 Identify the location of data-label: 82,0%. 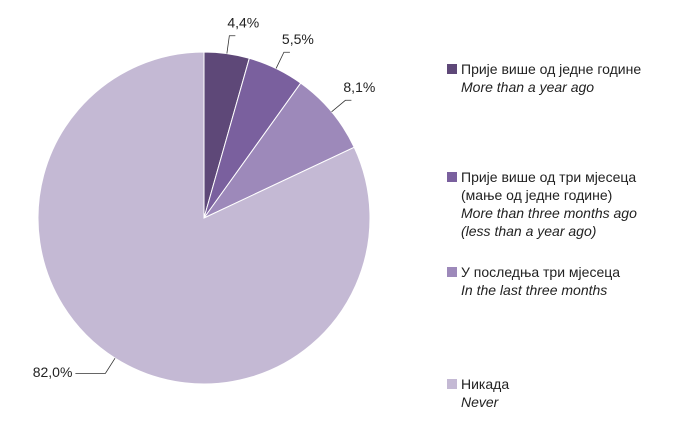
(53, 372).